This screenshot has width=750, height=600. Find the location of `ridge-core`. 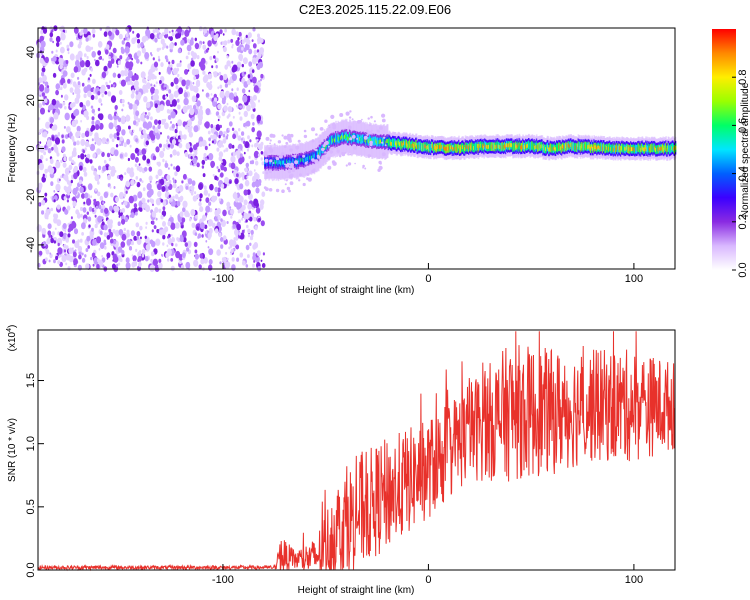

ridge-core is located at coordinates (403, 143).